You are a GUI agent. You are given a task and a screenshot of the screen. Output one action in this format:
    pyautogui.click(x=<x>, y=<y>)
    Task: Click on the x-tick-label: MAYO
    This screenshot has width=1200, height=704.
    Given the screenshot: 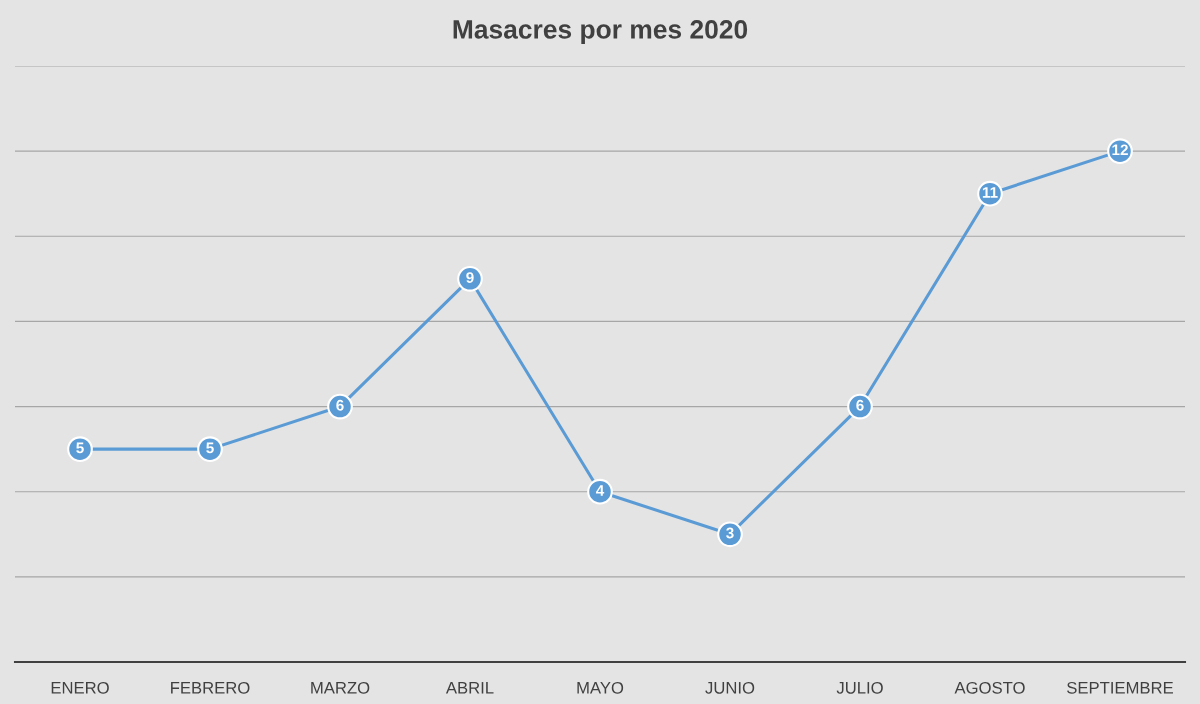 What is the action you would take?
    pyautogui.click(x=600, y=687)
    